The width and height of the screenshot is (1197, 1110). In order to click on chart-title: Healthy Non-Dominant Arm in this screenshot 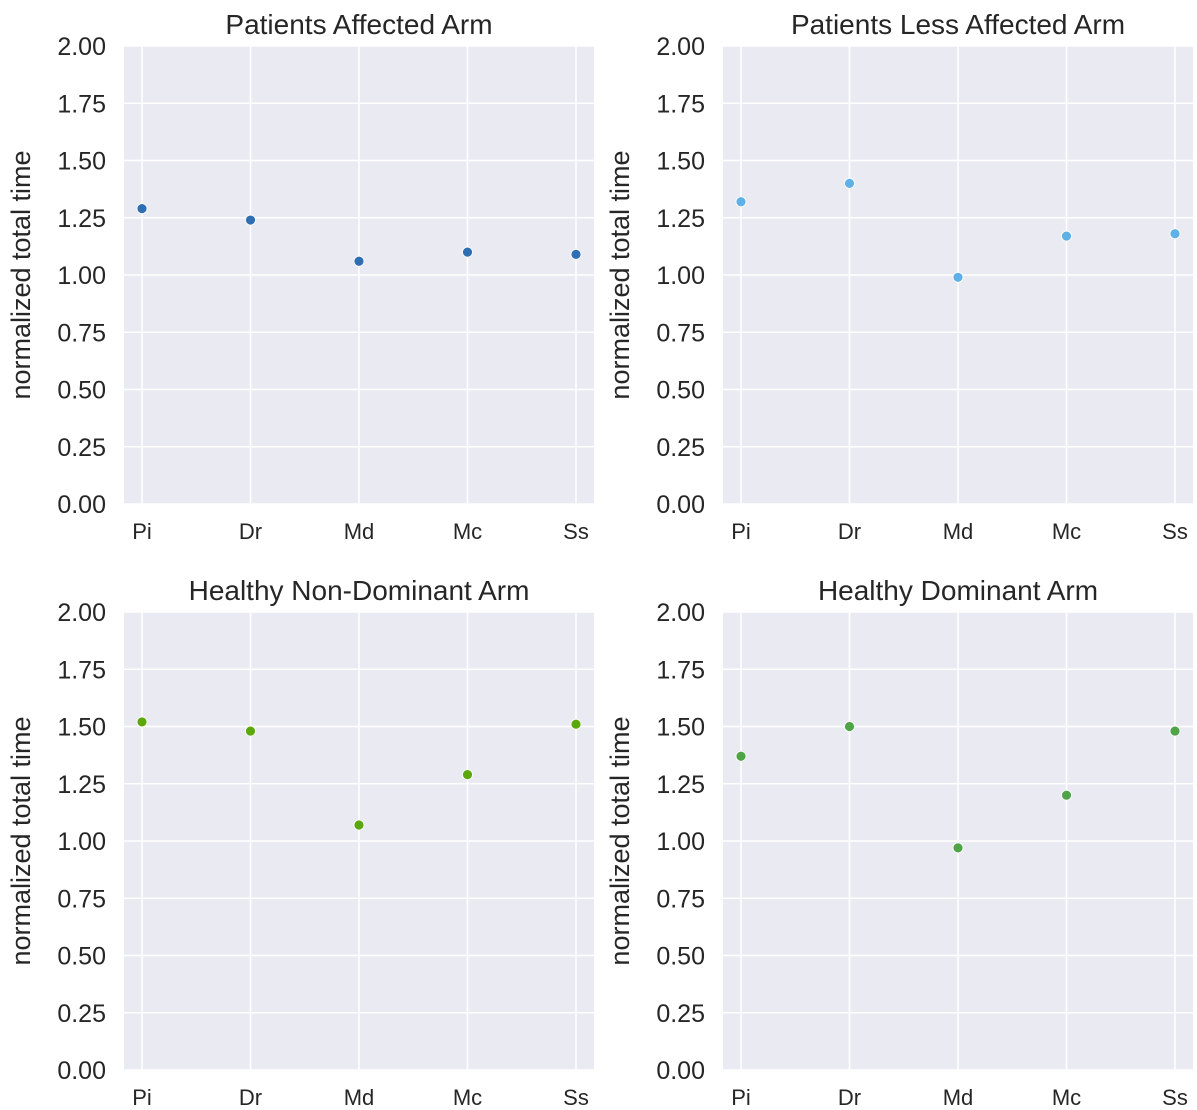, I will do `click(359, 590)`.